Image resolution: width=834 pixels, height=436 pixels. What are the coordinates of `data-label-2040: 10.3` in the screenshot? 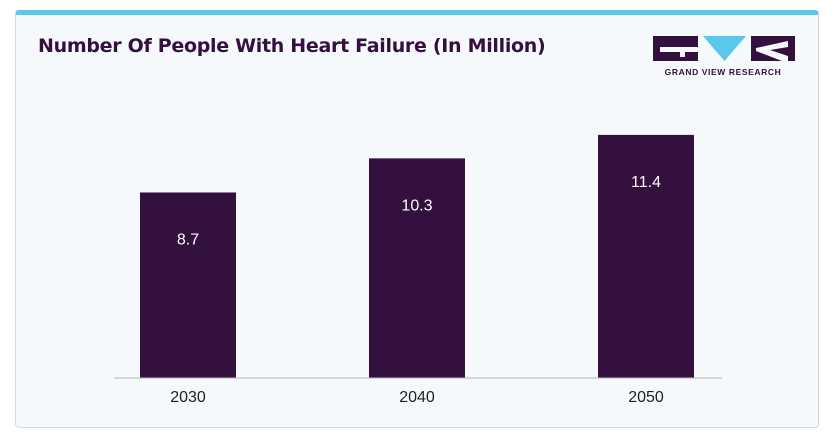 It's located at (416, 205).